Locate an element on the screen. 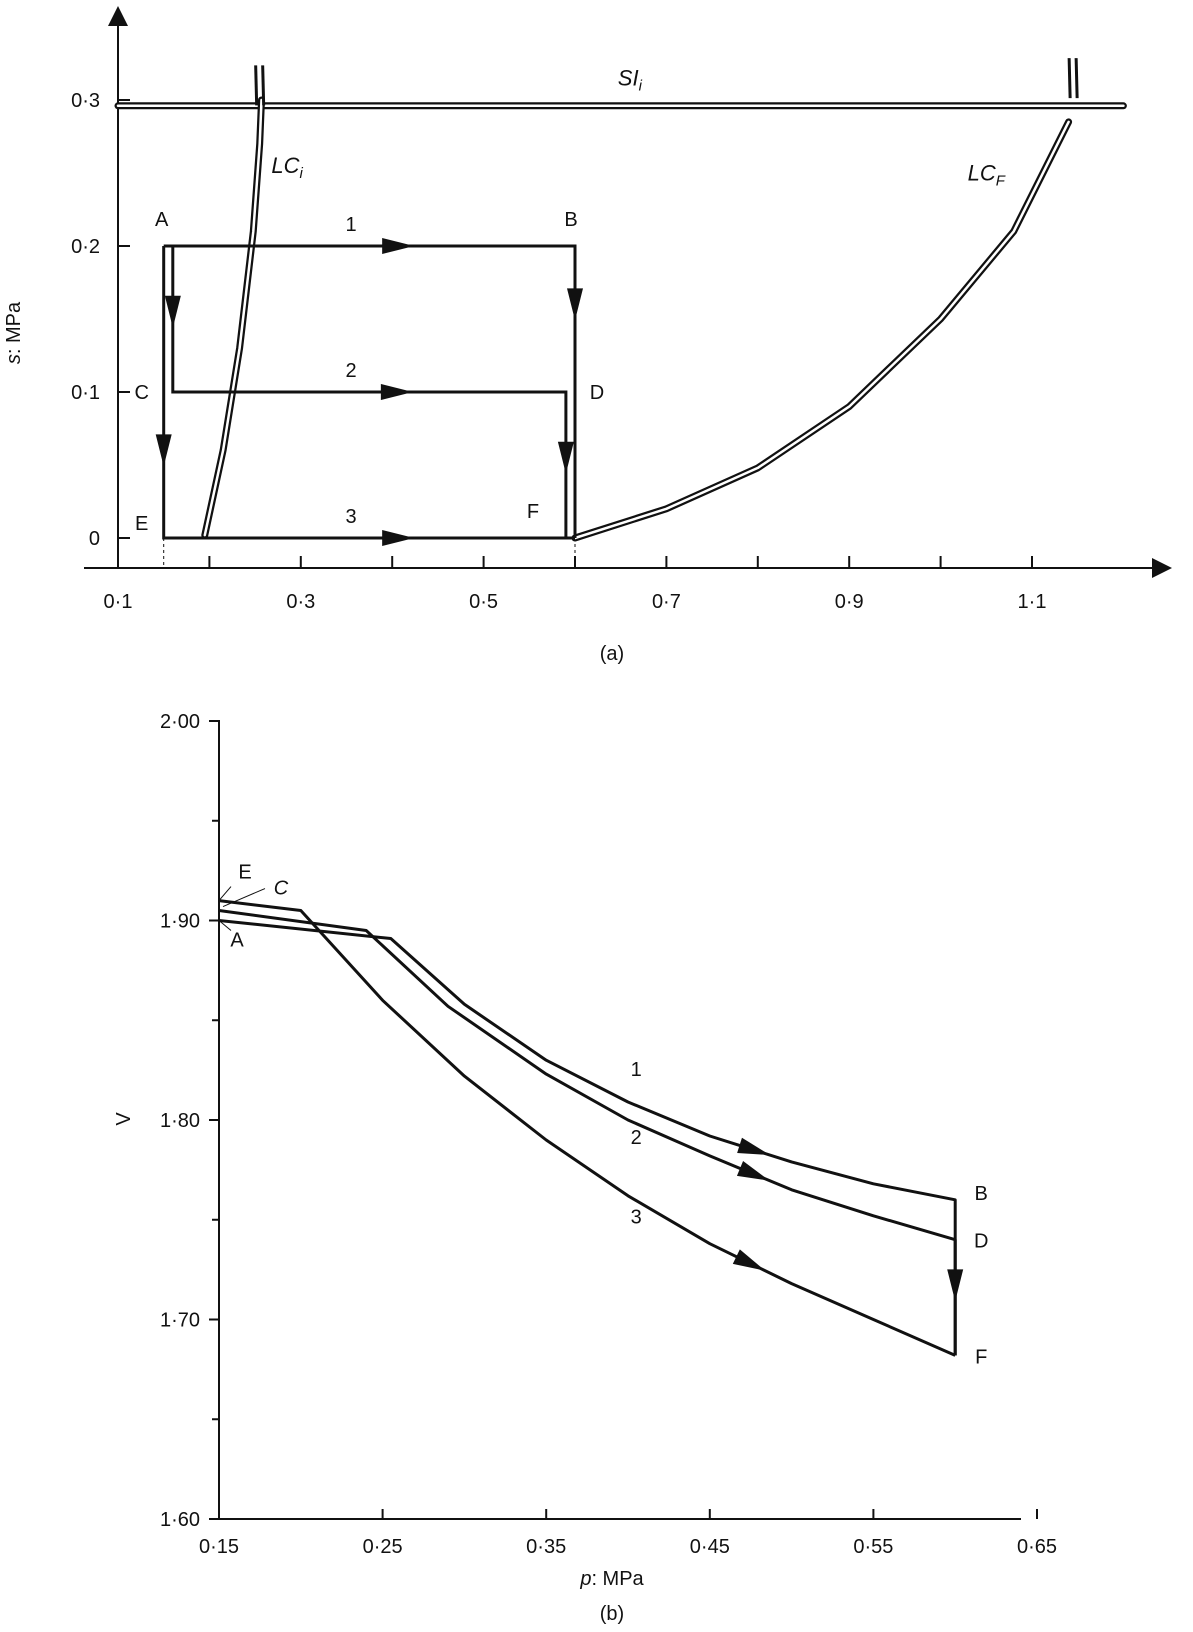 This screenshot has width=1193, height=1632. curve-lc-f-inner is located at coordinates (821, 330).